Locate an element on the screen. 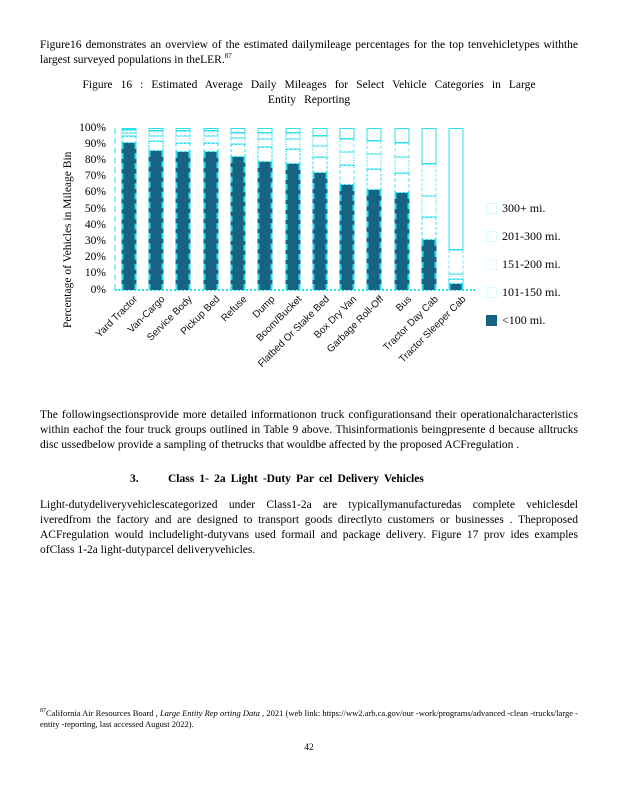 This screenshot has height=800, width=618. legend-swatch-dotted-outline is located at coordinates (491, 264).